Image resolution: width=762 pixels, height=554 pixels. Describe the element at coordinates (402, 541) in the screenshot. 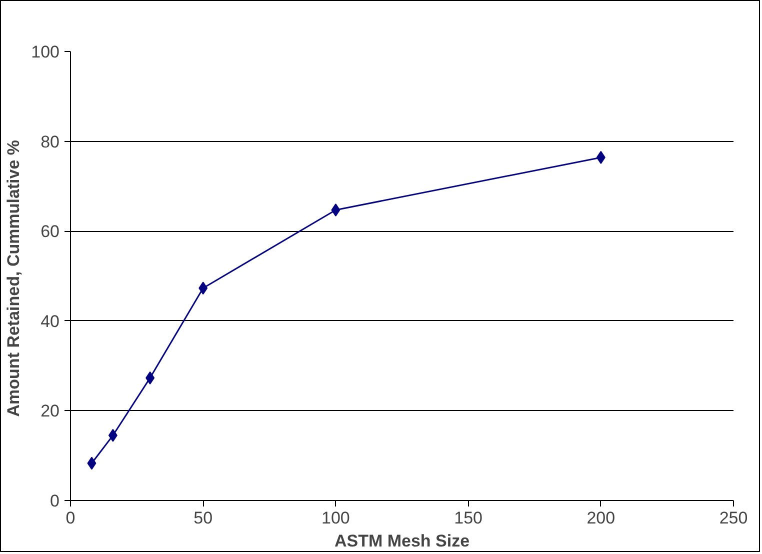

I see `x-axis-title: ASTM Mesh Size` at that location.